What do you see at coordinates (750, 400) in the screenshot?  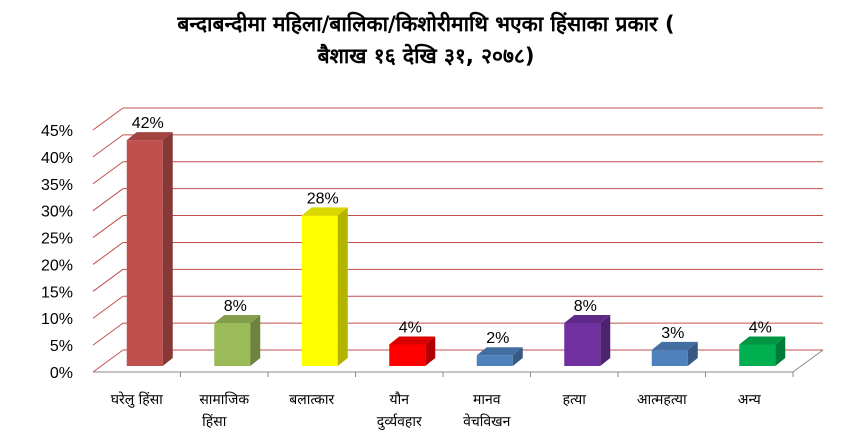 I see `x-category-label: अन्य` at bounding box center [750, 400].